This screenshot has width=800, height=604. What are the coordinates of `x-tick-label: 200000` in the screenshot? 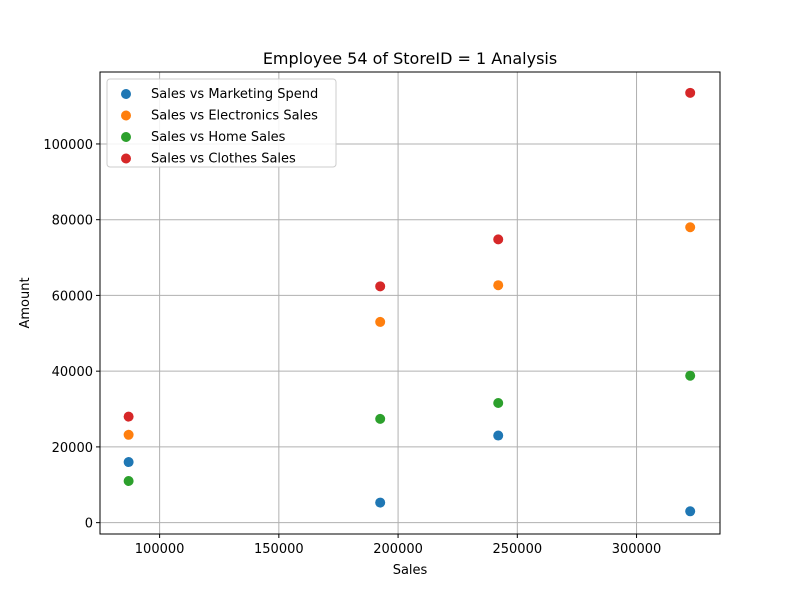 It's located at (398, 549).